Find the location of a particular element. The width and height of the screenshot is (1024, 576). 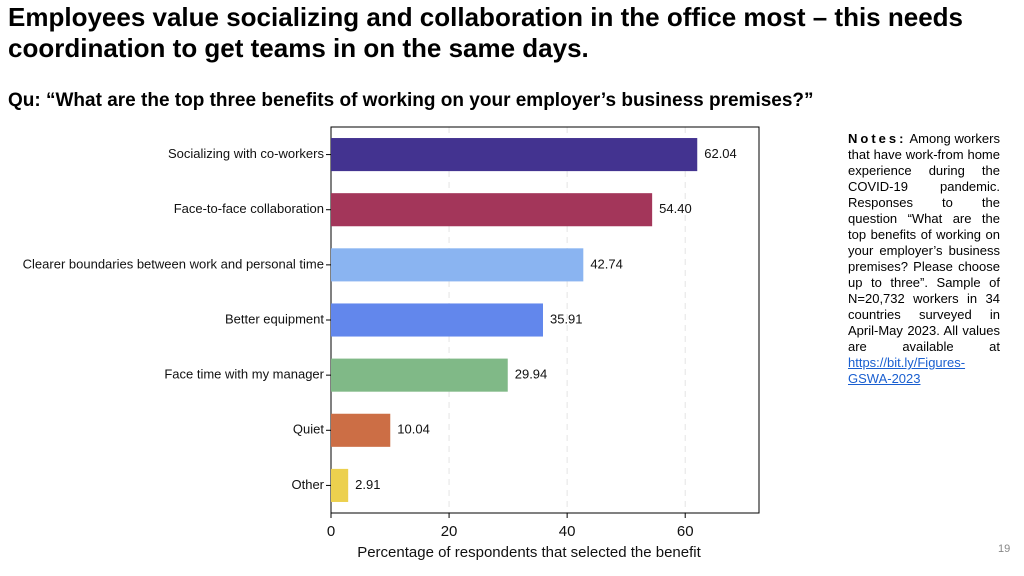

y-tick-label: Face-to-face collaboration is located at coordinates (249, 208).